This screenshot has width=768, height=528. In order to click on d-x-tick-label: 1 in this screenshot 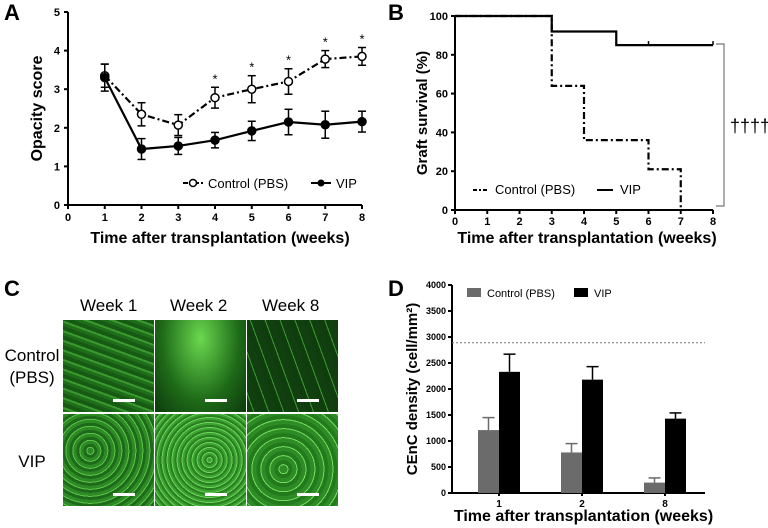, I will do `click(499, 504)`.